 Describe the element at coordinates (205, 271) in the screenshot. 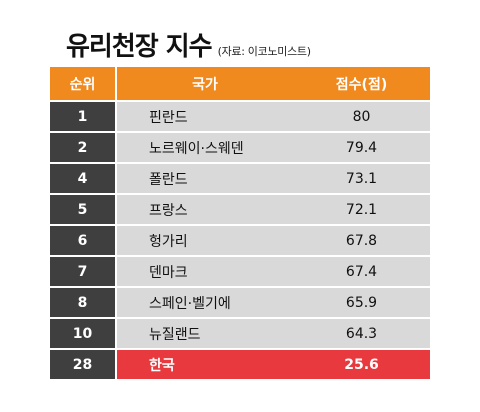

I see `country-cell: 덴마크` at that location.